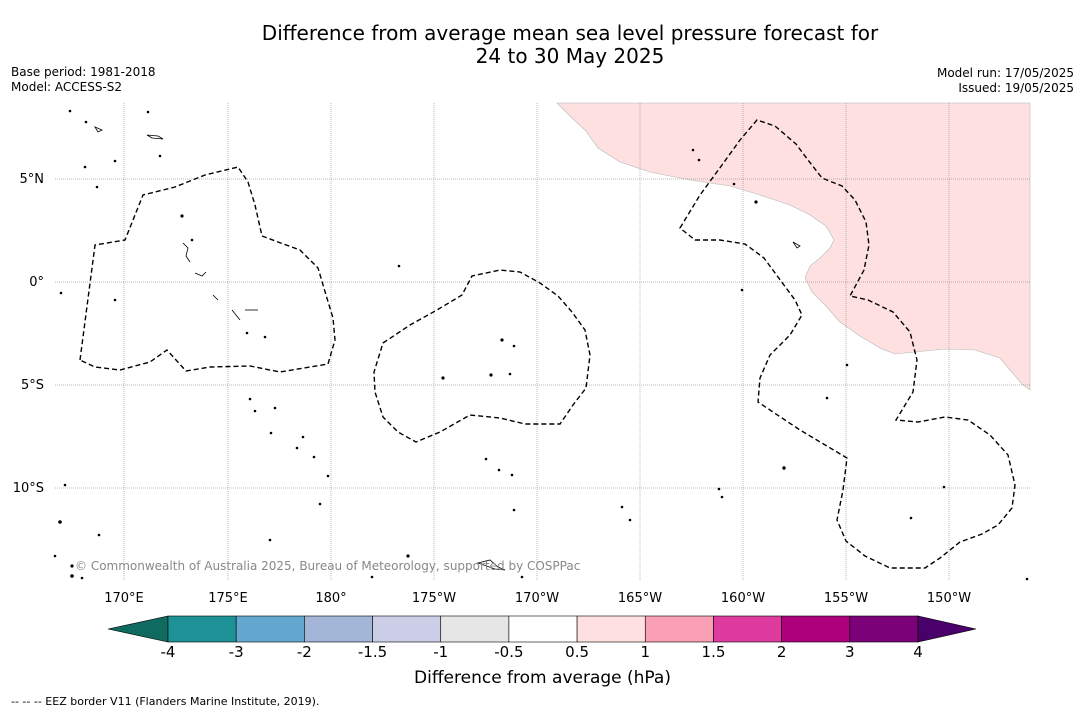 The height and width of the screenshot is (713, 1085). I want to click on lon-label: 150°W, so click(949, 598).